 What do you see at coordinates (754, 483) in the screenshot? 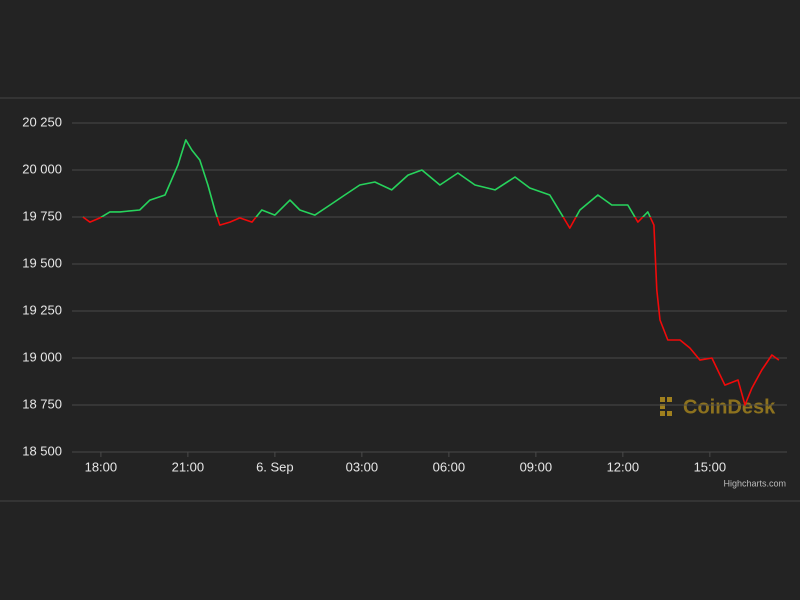
I see `credits: Highcharts.com` at bounding box center [754, 483].